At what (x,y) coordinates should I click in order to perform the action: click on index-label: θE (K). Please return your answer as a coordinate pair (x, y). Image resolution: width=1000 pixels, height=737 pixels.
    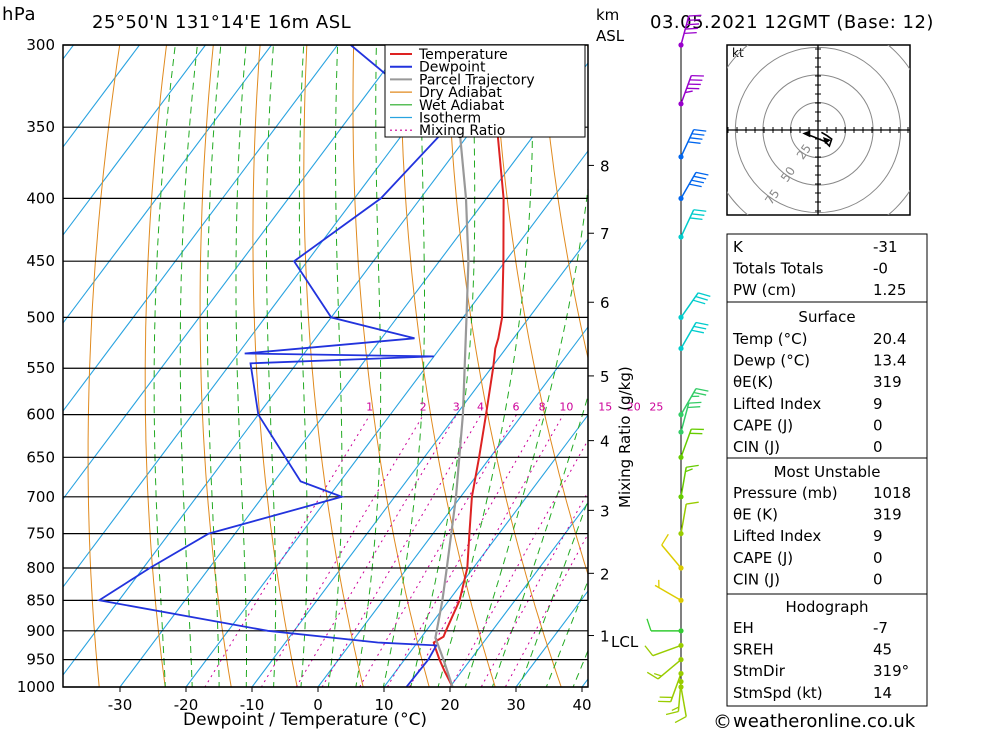
    Looking at the image, I should click on (755, 515).